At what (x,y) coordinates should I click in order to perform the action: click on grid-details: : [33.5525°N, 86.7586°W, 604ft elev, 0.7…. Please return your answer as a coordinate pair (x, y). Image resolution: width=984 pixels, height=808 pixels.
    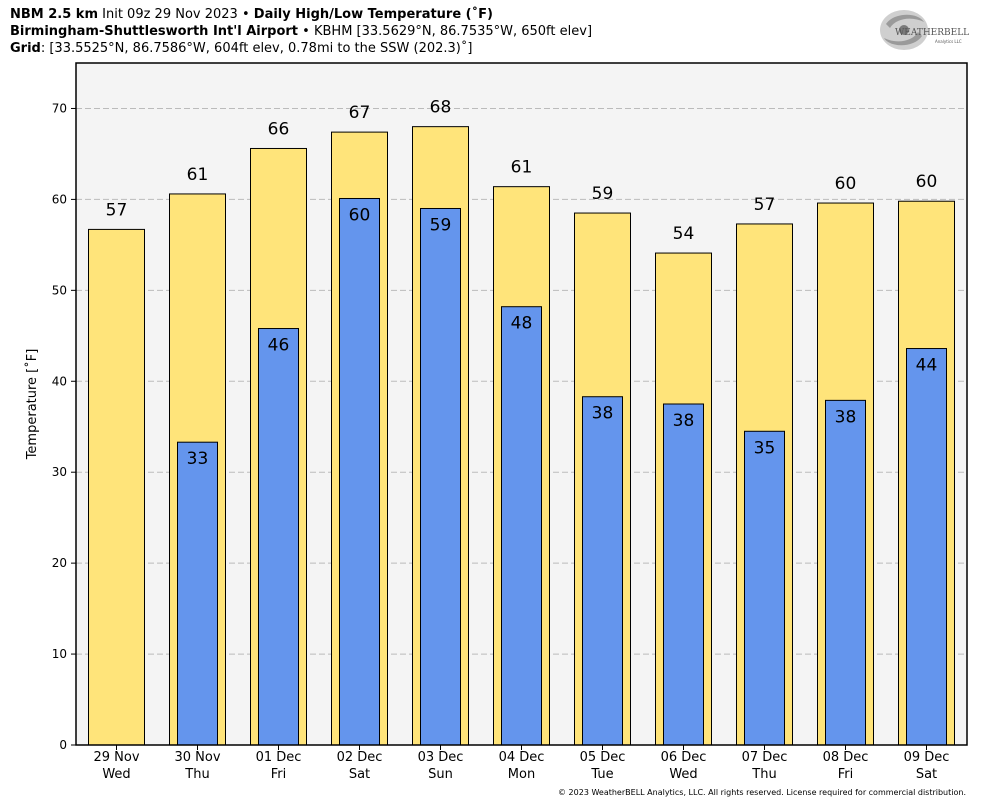
    Looking at the image, I should click on (256, 48).